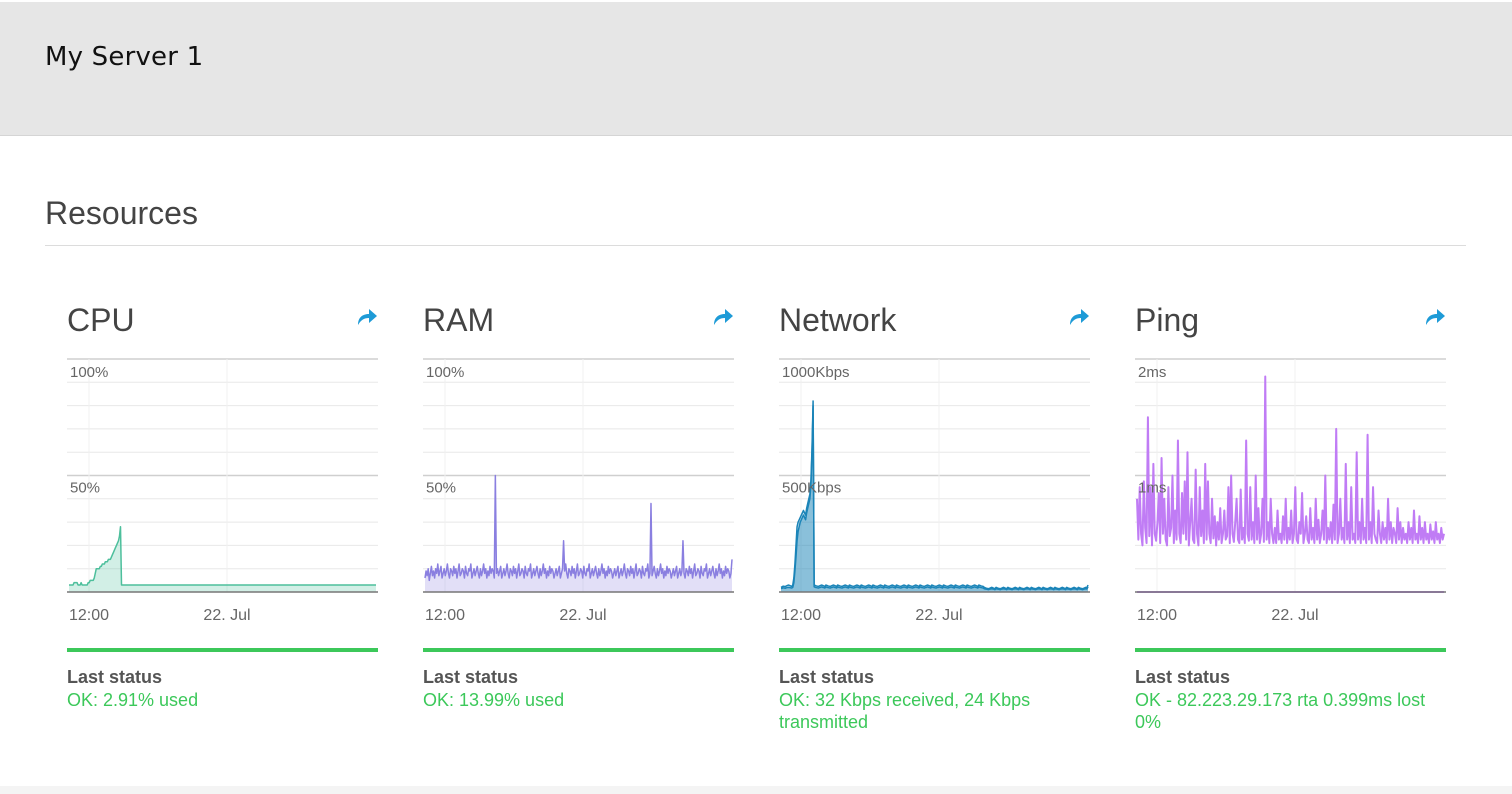 The image size is (1512, 794). I want to click on status-value: OK: 13.99% used, so click(494, 700).